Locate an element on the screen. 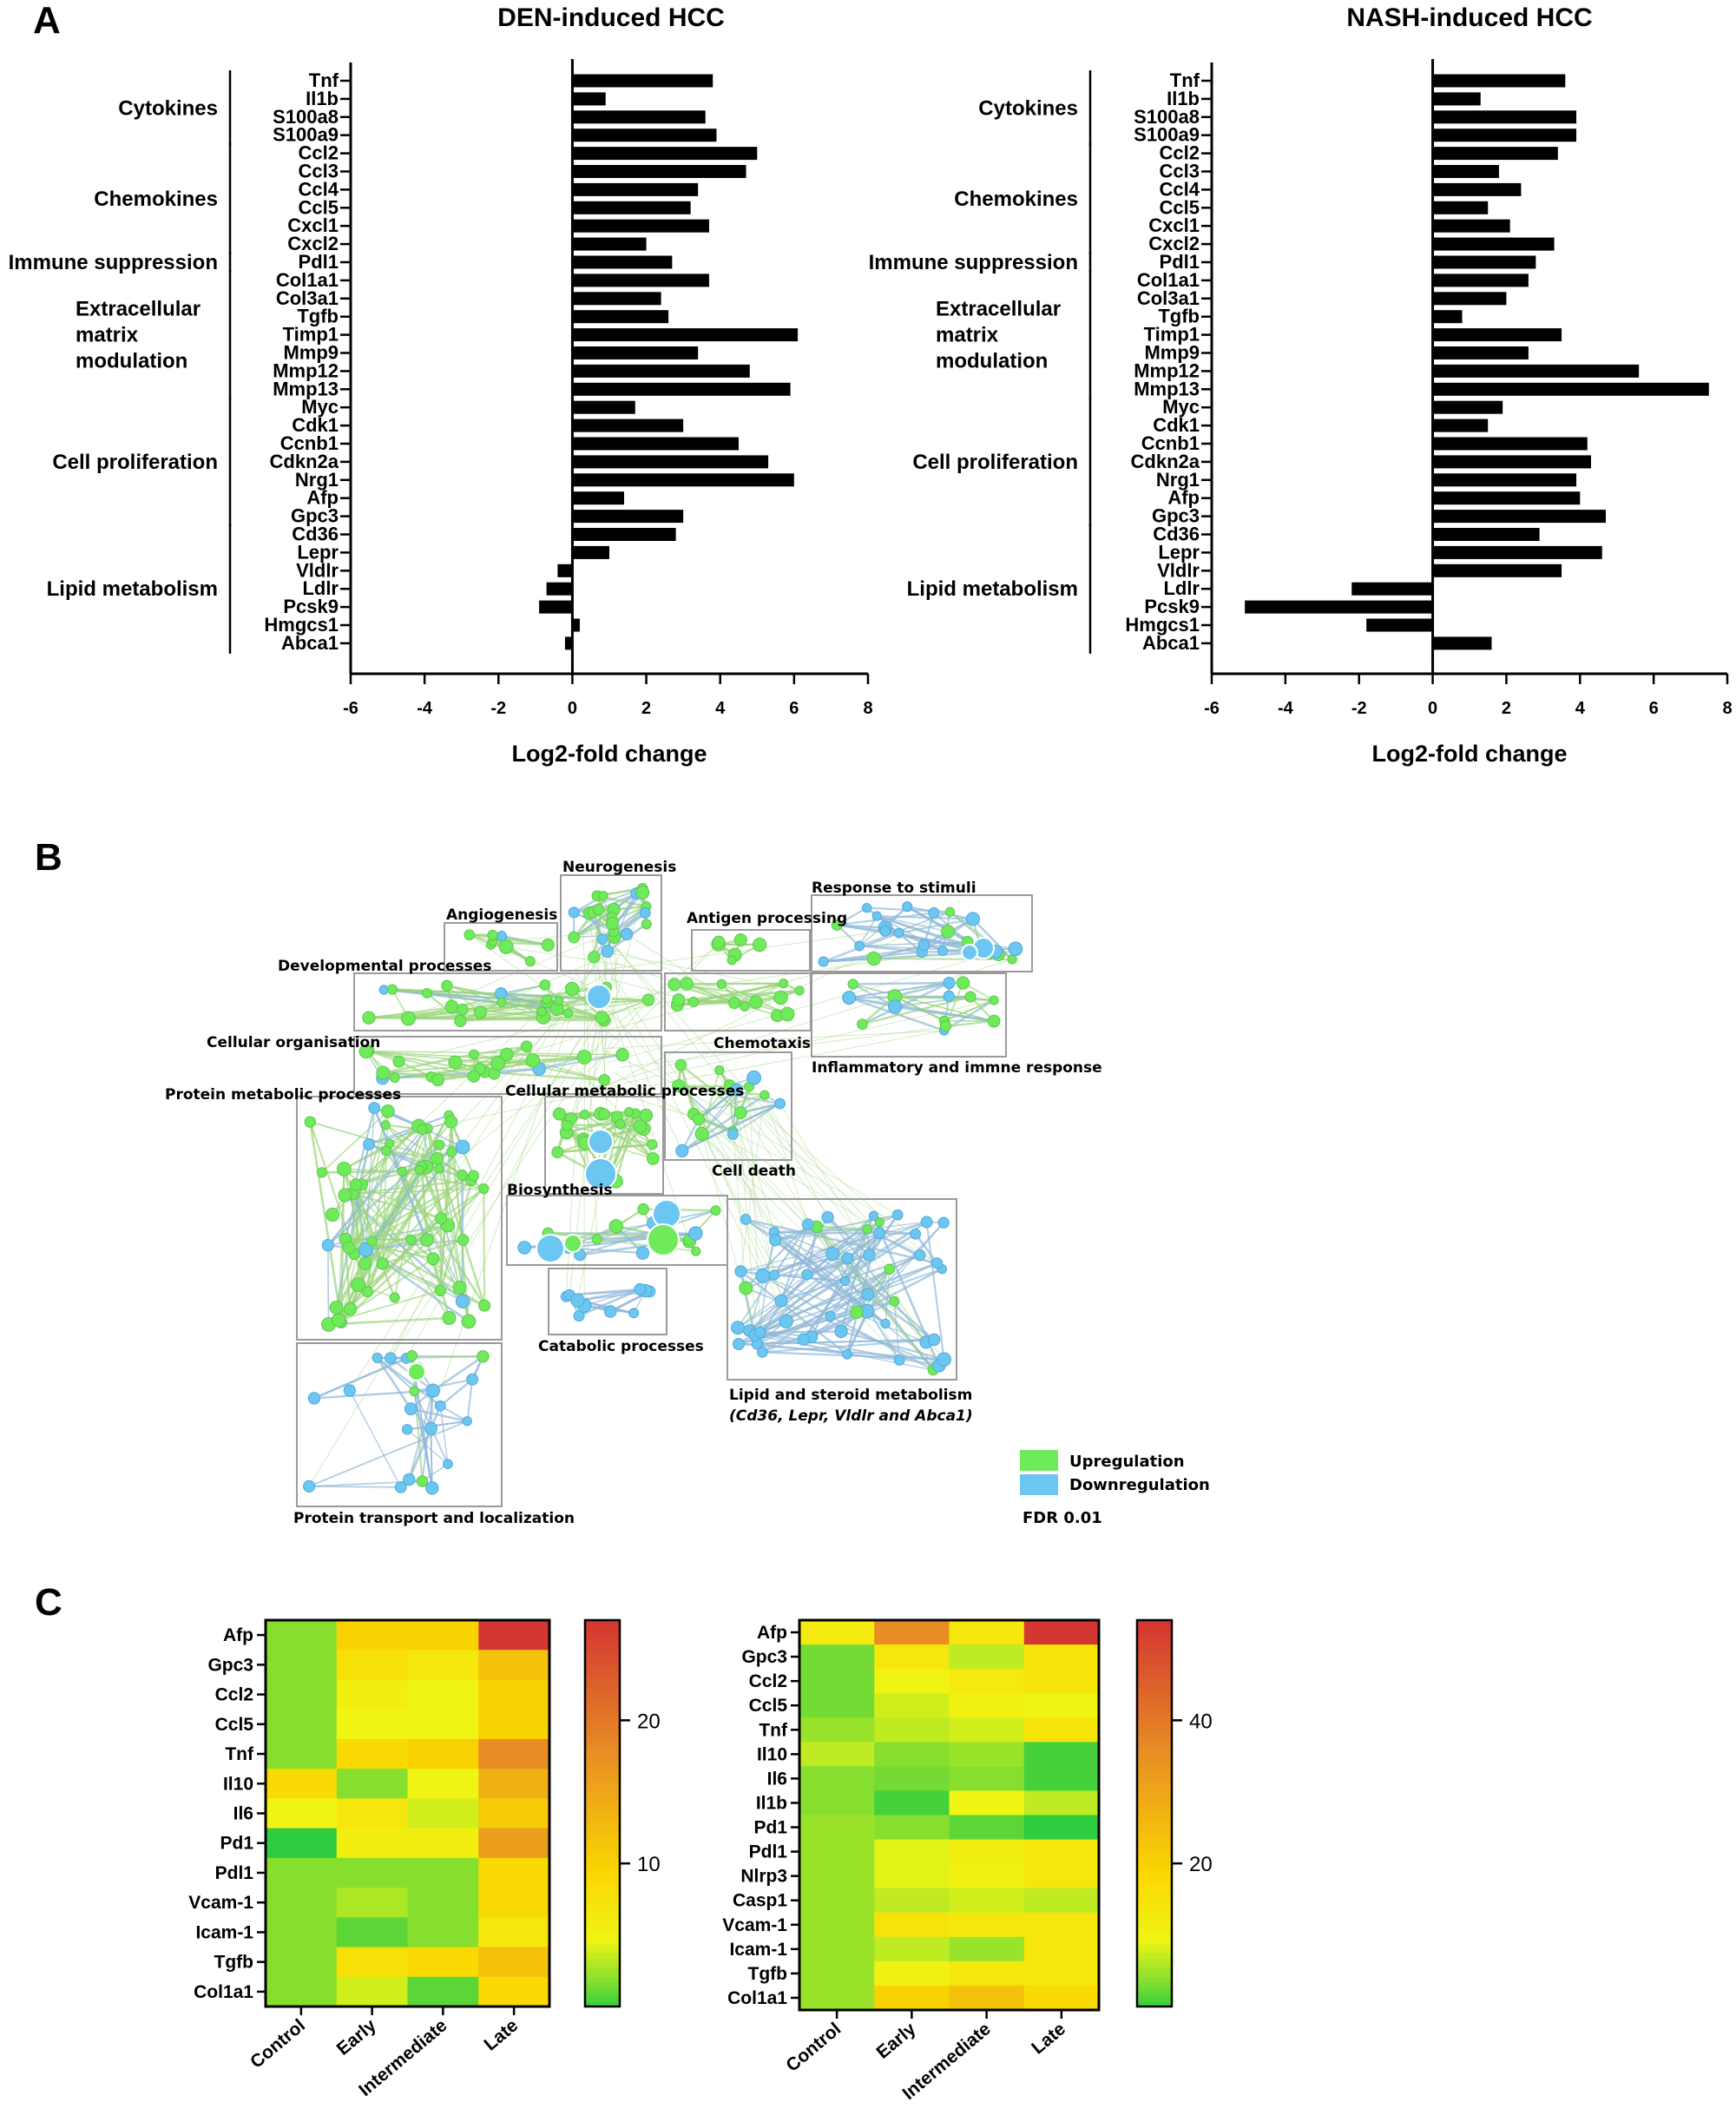 The width and height of the screenshot is (1736, 2122). bar-myc is located at coordinates (603, 407).